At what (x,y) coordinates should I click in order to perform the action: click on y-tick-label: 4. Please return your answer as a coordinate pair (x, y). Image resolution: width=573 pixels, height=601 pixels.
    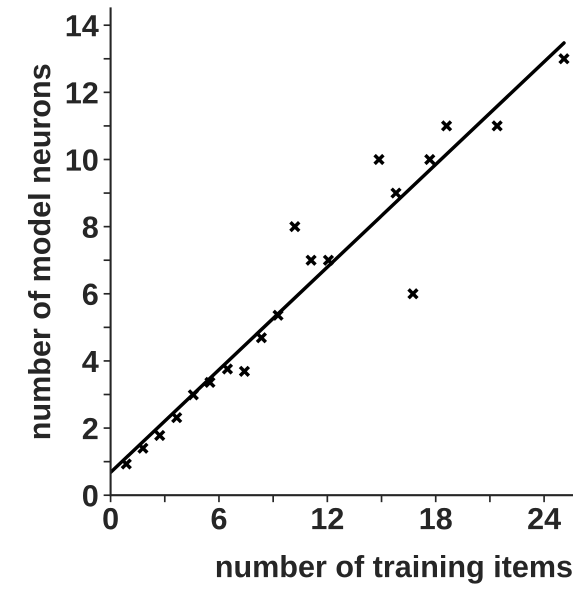
    Looking at the image, I should click on (90, 361).